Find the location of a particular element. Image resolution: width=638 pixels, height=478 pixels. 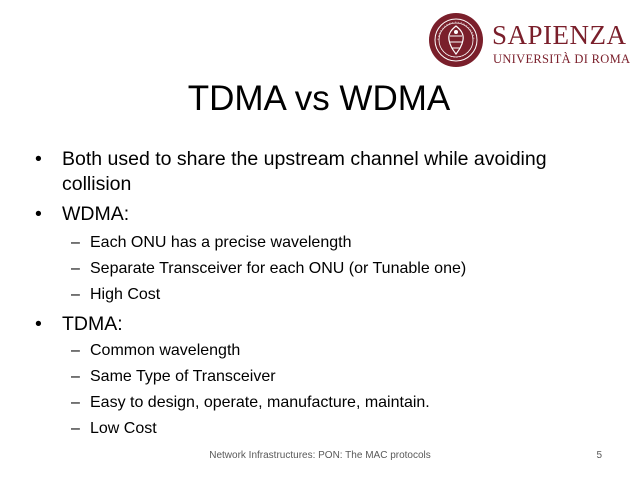

sub-bullet: – Each ONU has a precise wavelength is located at coordinates (211, 243).